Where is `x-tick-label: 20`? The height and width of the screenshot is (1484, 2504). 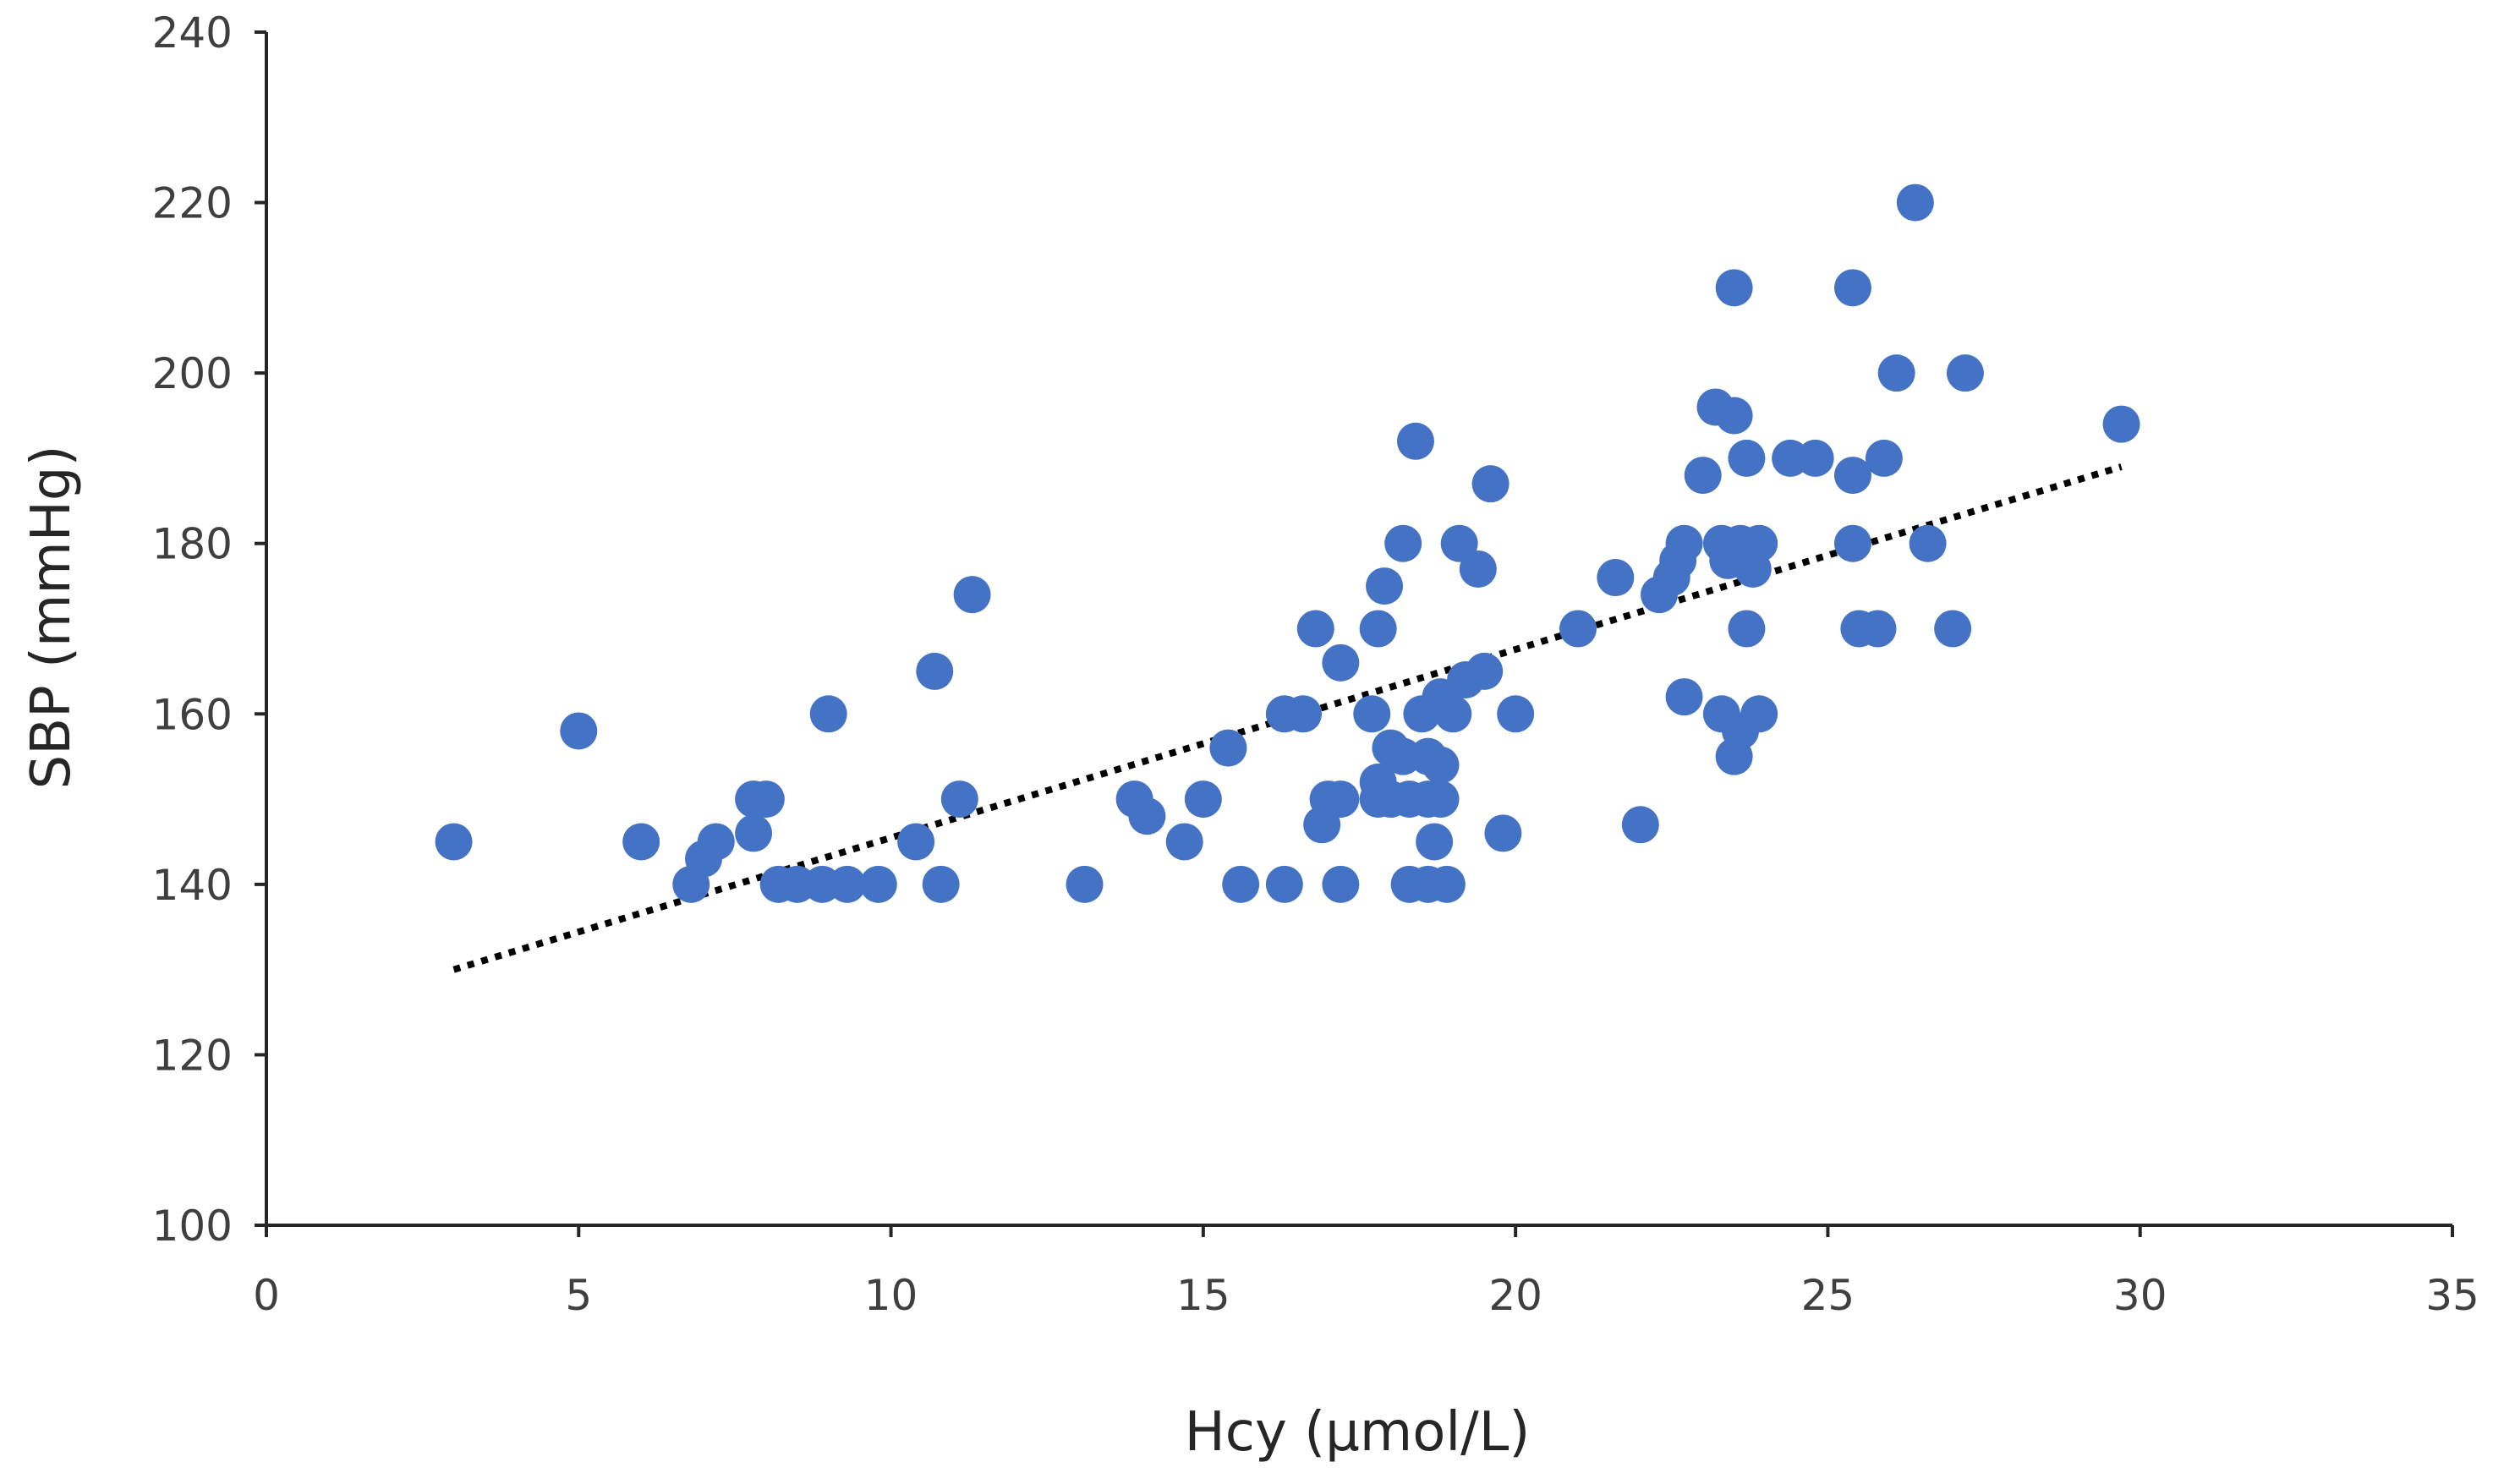
x-tick-label: 20 is located at coordinates (1515, 1295).